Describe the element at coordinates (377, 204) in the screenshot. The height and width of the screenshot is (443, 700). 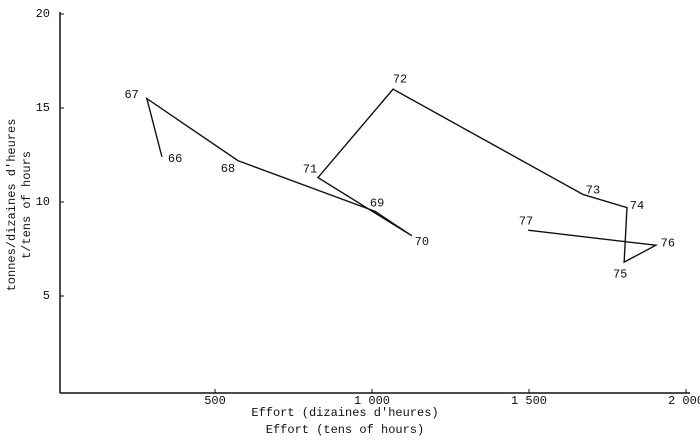
I see `point-label: 69` at that location.